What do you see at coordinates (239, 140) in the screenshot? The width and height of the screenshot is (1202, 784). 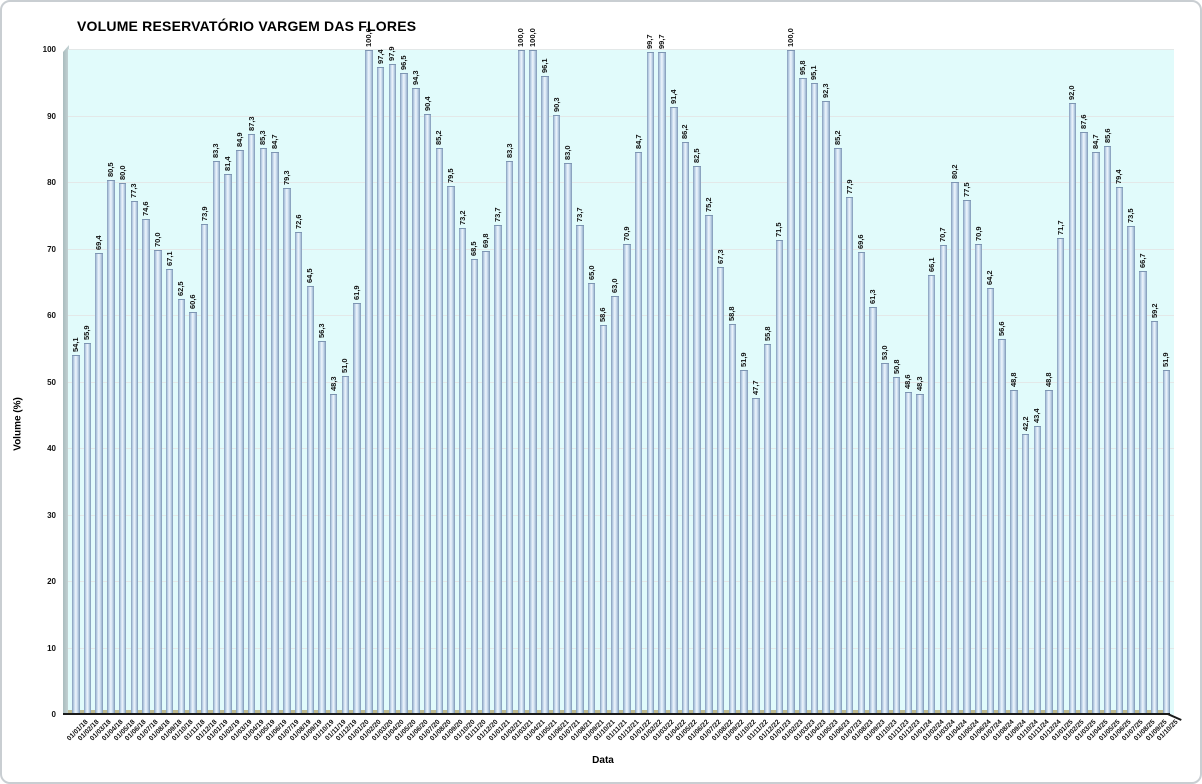 I see `bar-value-label: 84,9` at bounding box center [239, 140].